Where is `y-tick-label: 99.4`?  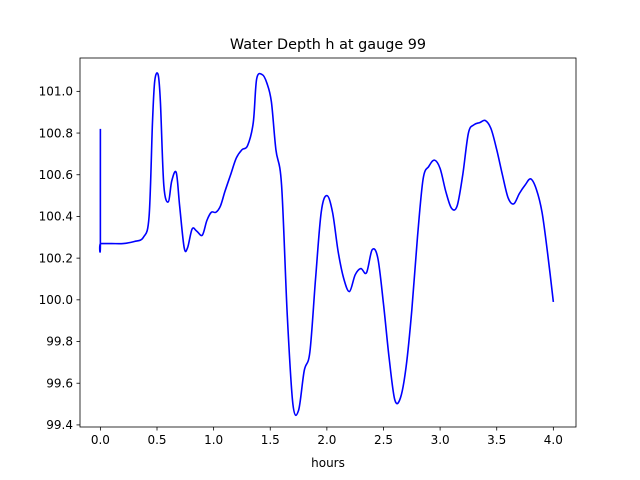
y-tick-label: 99.4 is located at coordinates (59, 425).